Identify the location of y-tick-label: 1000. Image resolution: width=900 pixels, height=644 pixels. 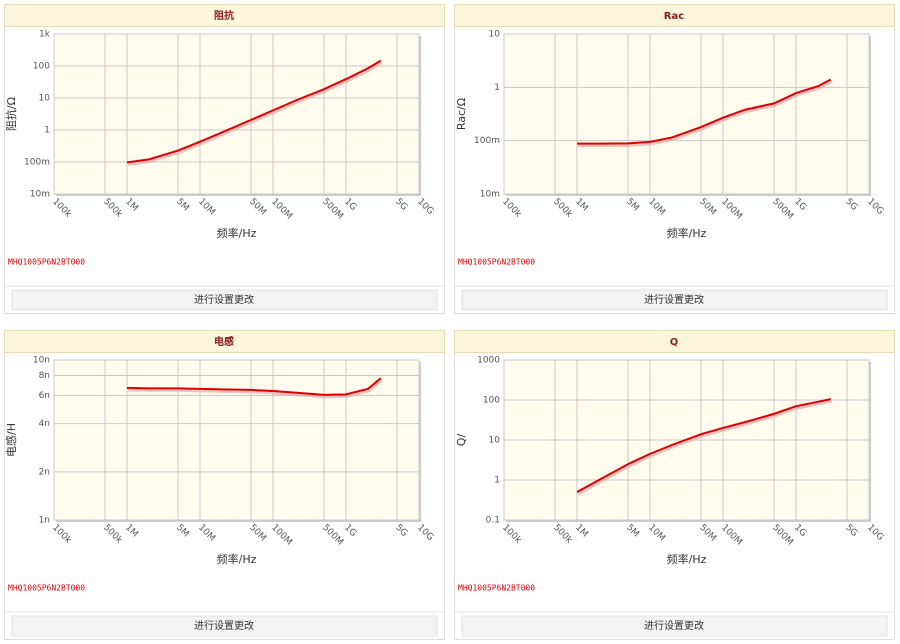
(488, 361).